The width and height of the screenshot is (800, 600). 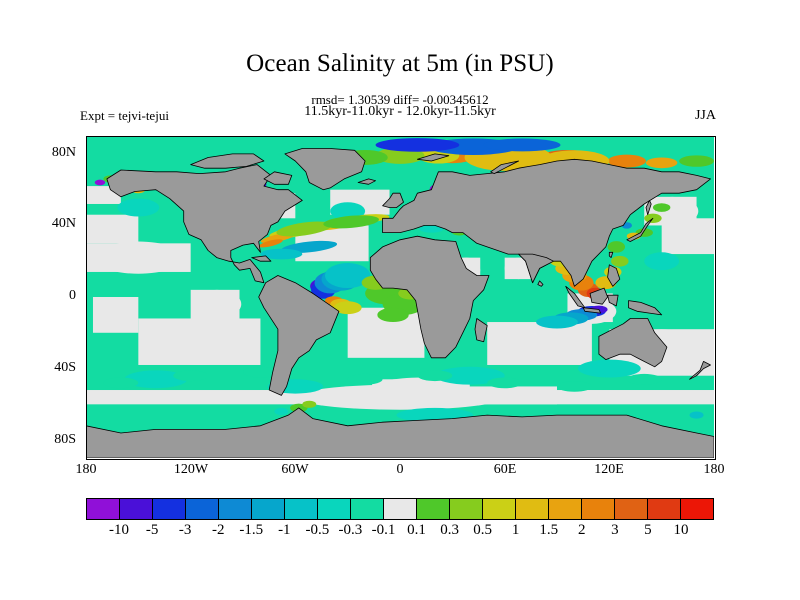 What do you see at coordinates (152, 530) in the screenshot?
I see `colorbar-tick-neg5: -5` at bounding box center [152, 530].